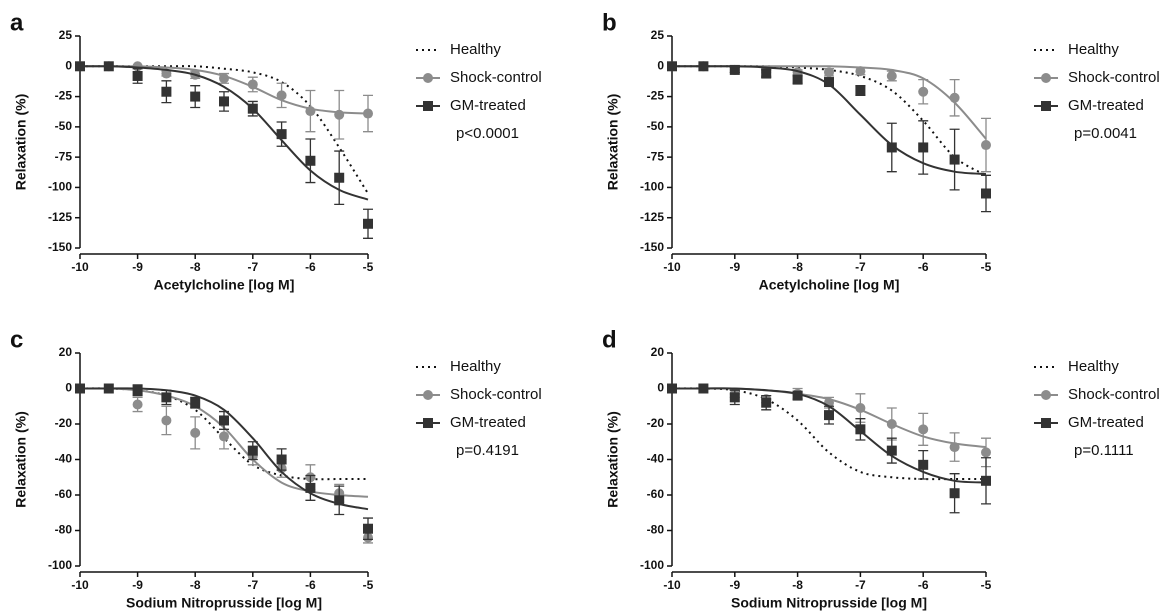 This screenshot has width=1164, height=616. Describe the element at coordinates (64, 96) in the screenshot. I see `y-tick-label: -25` at that location.